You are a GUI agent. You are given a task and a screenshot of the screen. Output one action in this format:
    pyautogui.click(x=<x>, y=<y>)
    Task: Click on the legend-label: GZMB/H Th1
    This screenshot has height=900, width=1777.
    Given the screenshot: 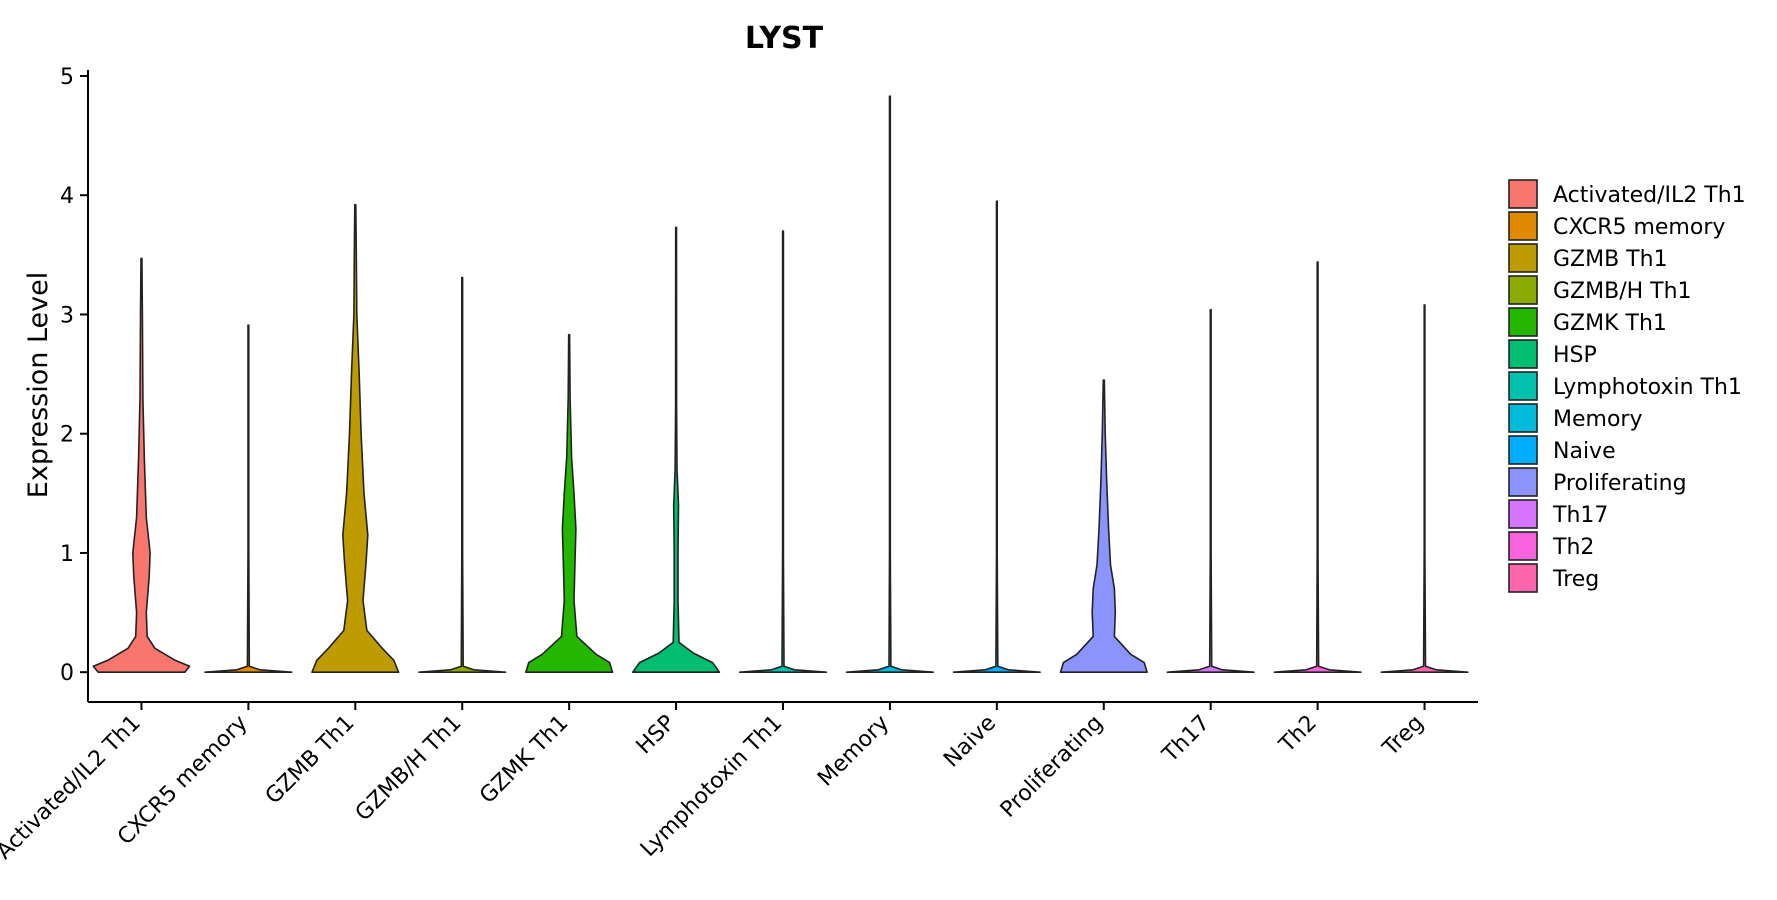 What is the action you would take?
    pyautogui.click(x=1622, y=291)
    